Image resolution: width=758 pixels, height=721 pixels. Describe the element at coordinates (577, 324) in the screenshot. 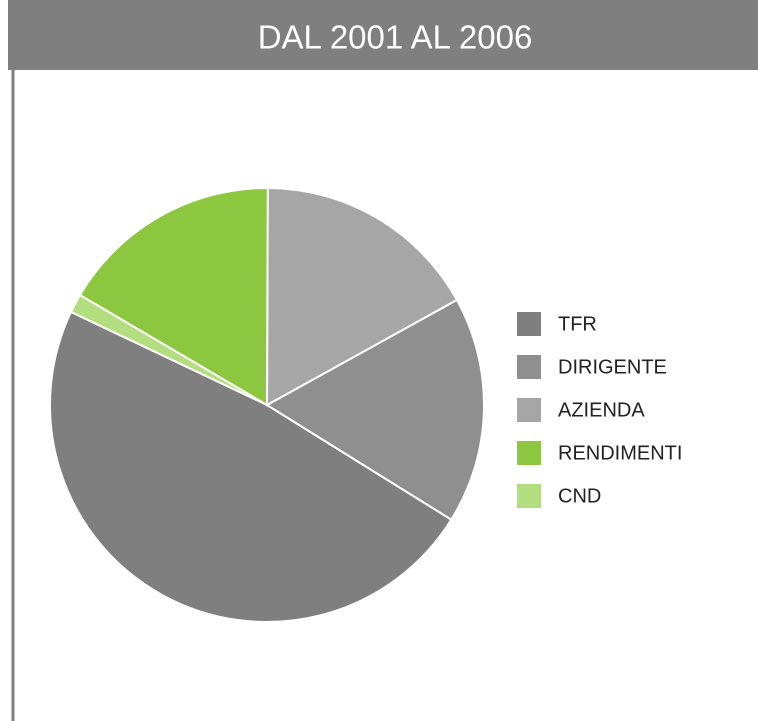

I see `legend-label: TFR` at that location.